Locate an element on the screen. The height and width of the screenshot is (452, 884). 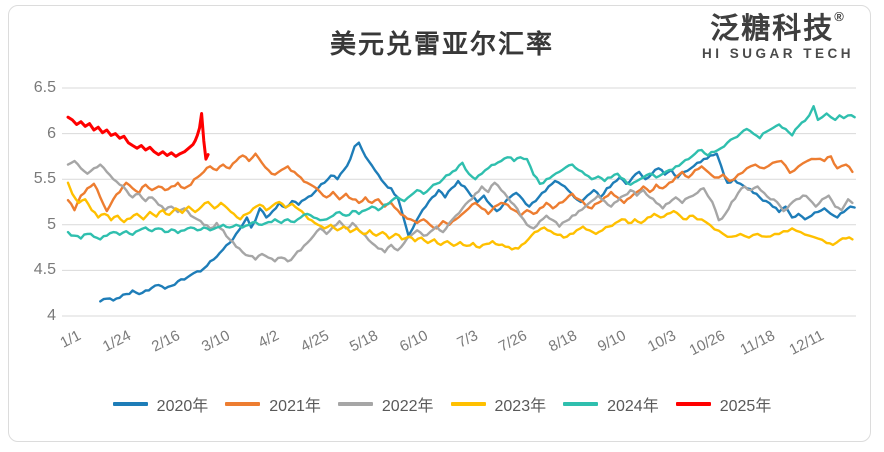
legend-label: 2022年 is located at coordinates (407, 406).